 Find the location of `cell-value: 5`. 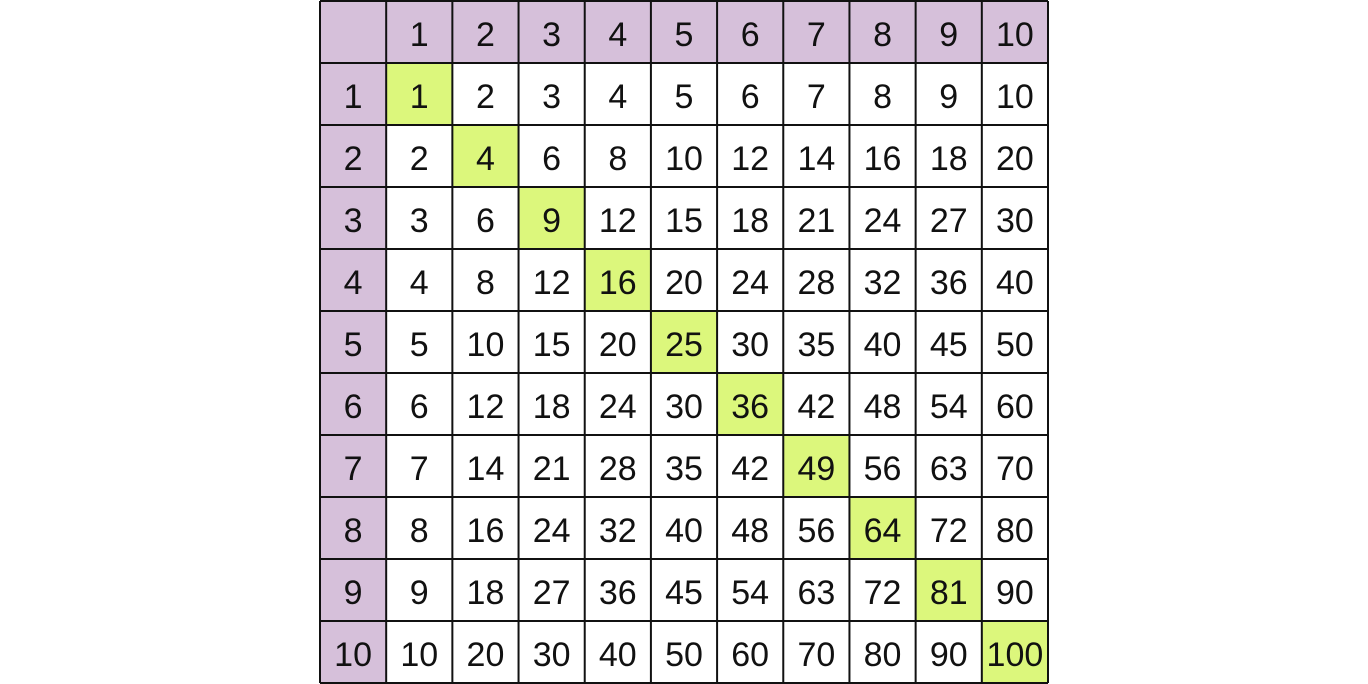

cell-value: 5 is located at coordinates (684, 97).